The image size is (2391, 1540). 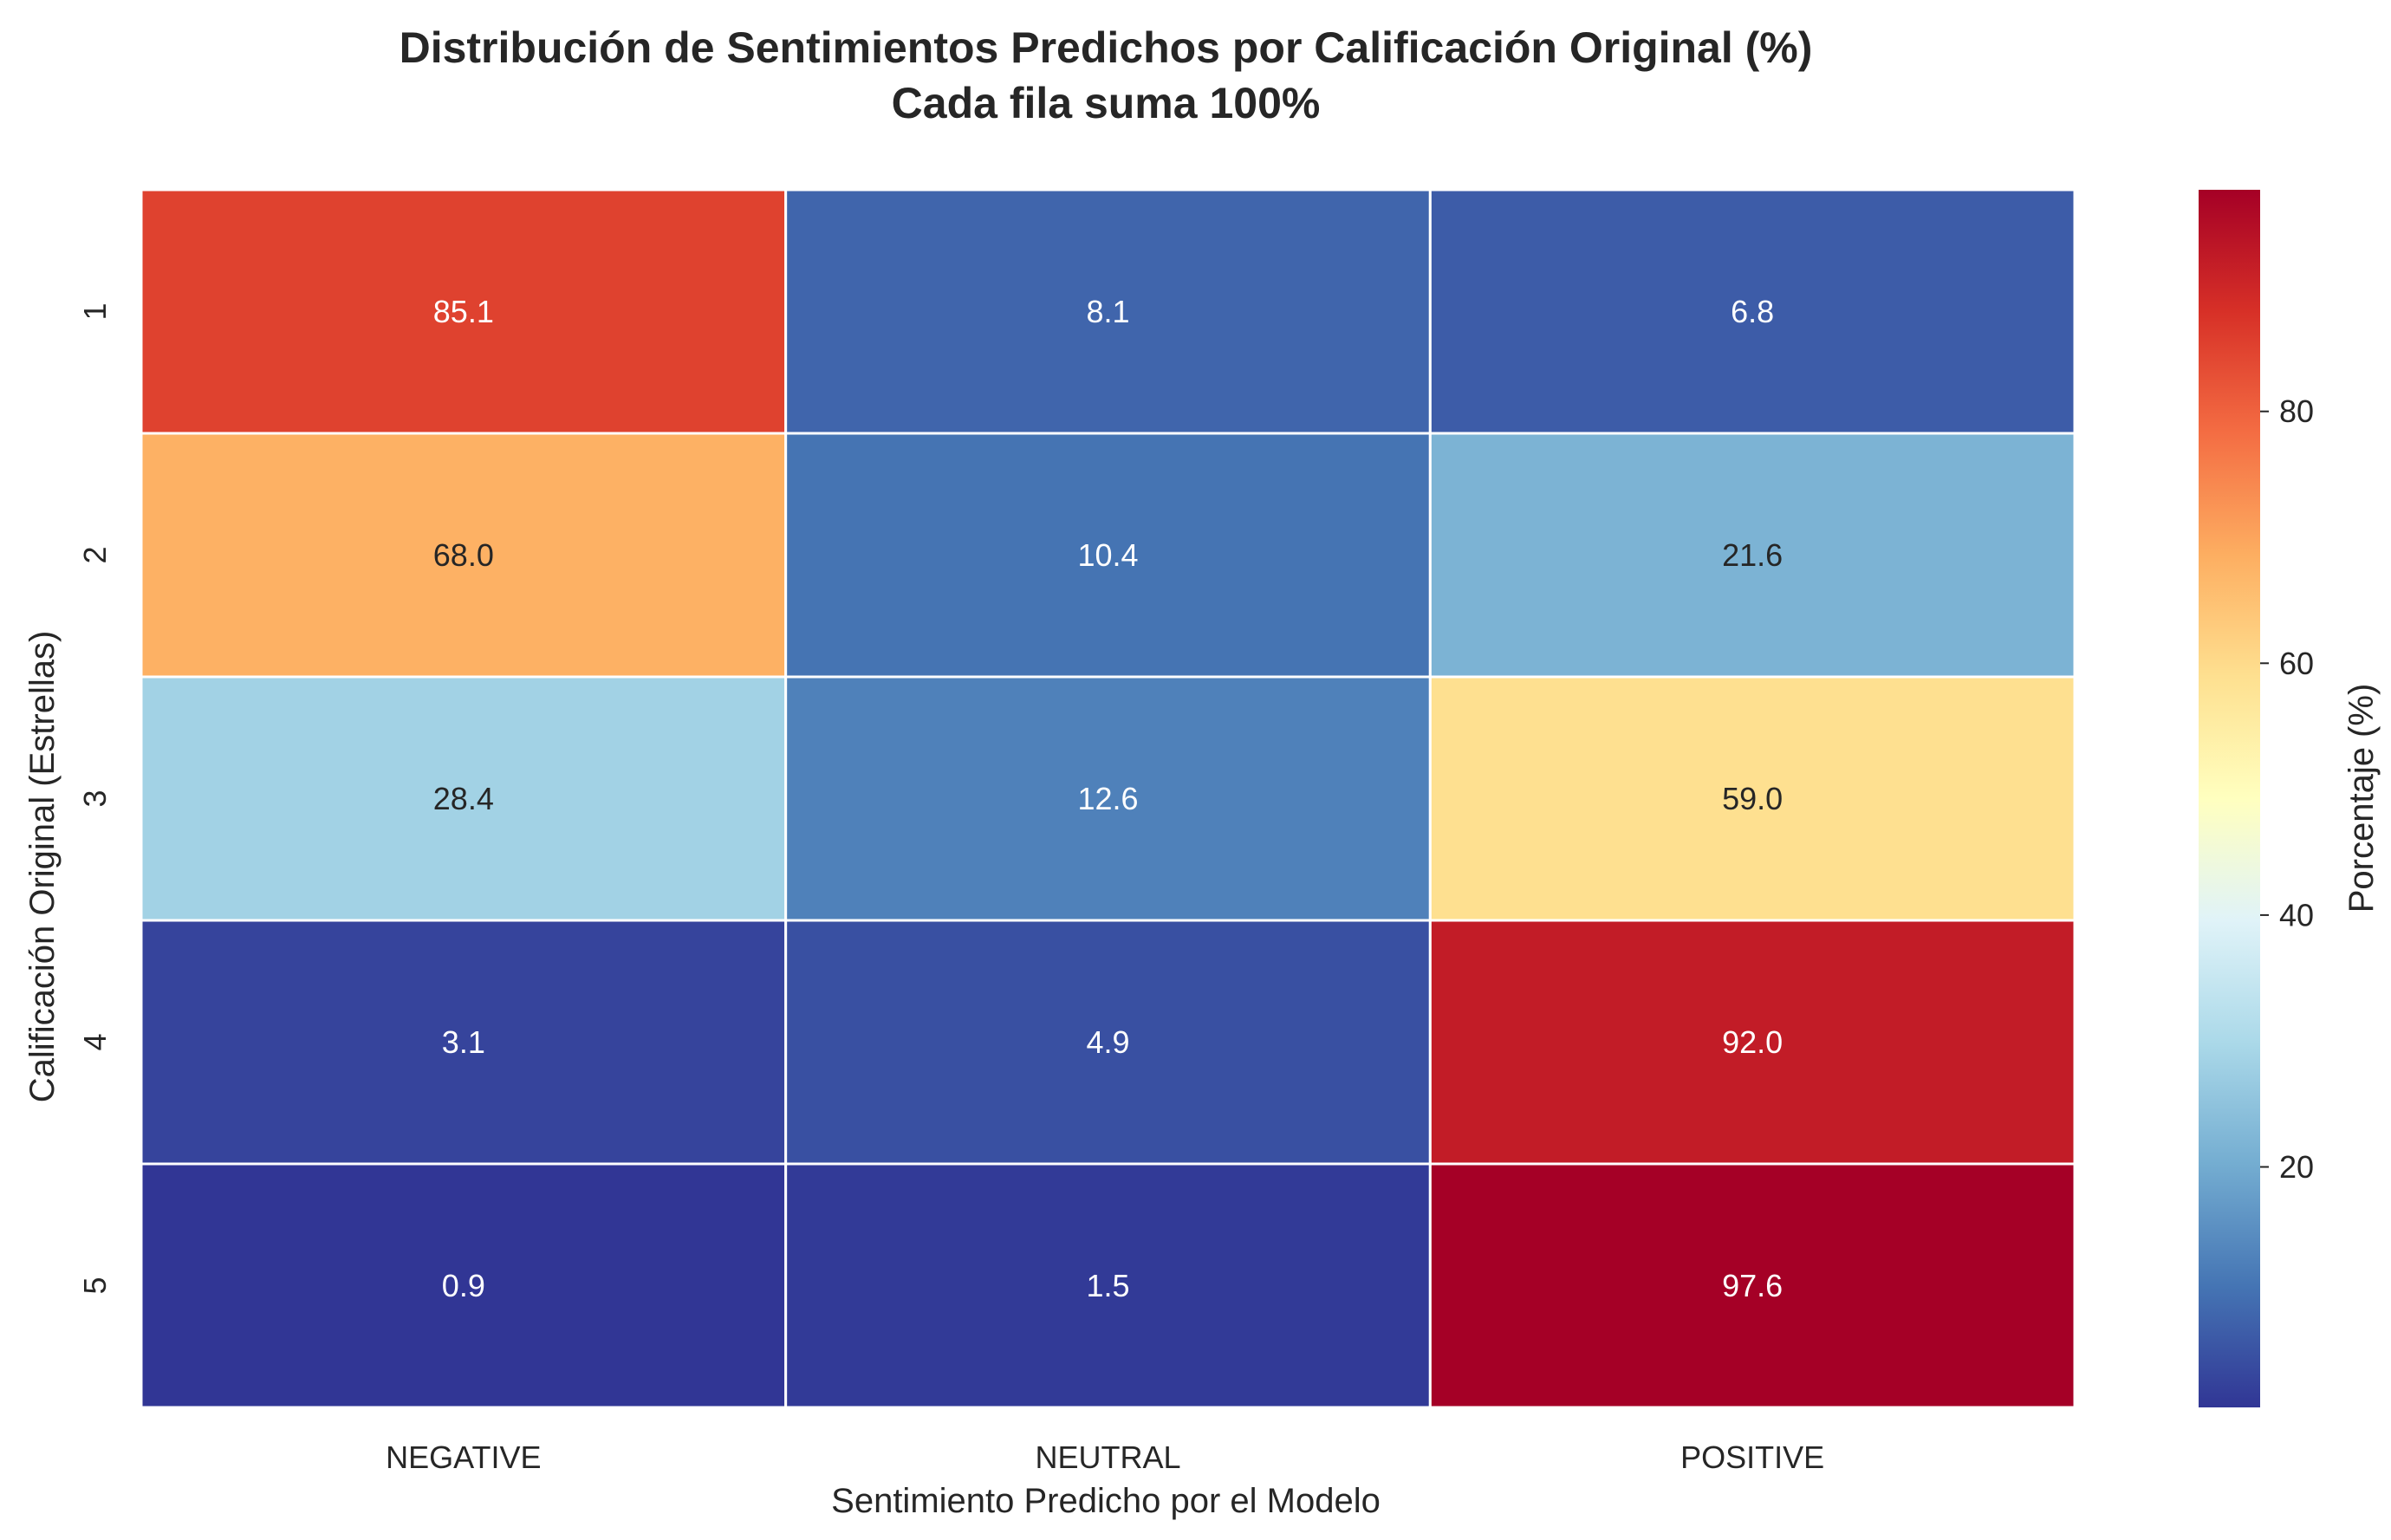 I want to click on heatmap-cell-2-neutral, so click(x=1108, y=556).